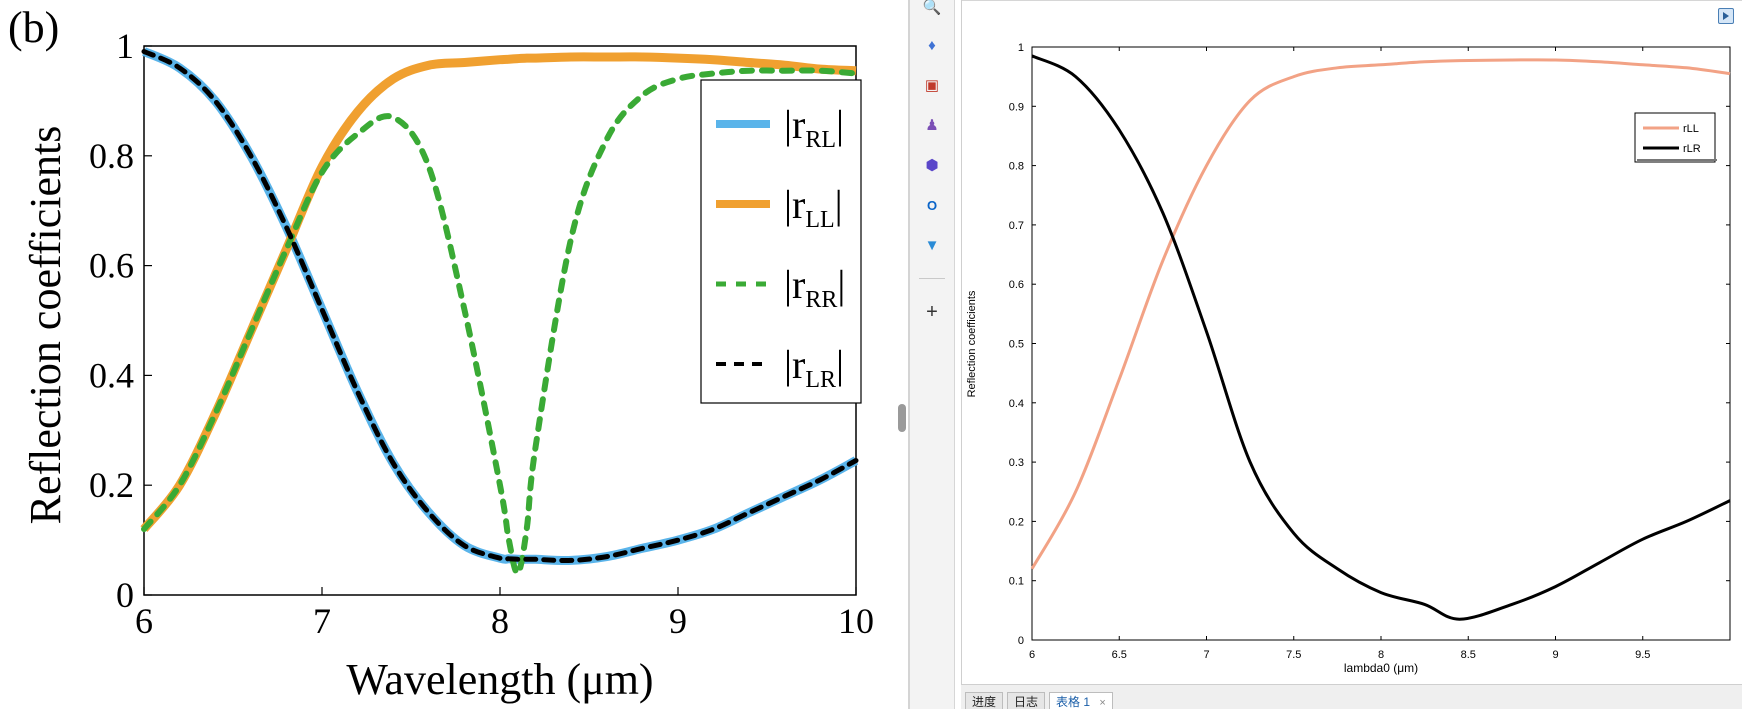  Describe the element at coordinates (1119, 655) in the screenshot. I see `x-tick-label: 6.5` at that location.